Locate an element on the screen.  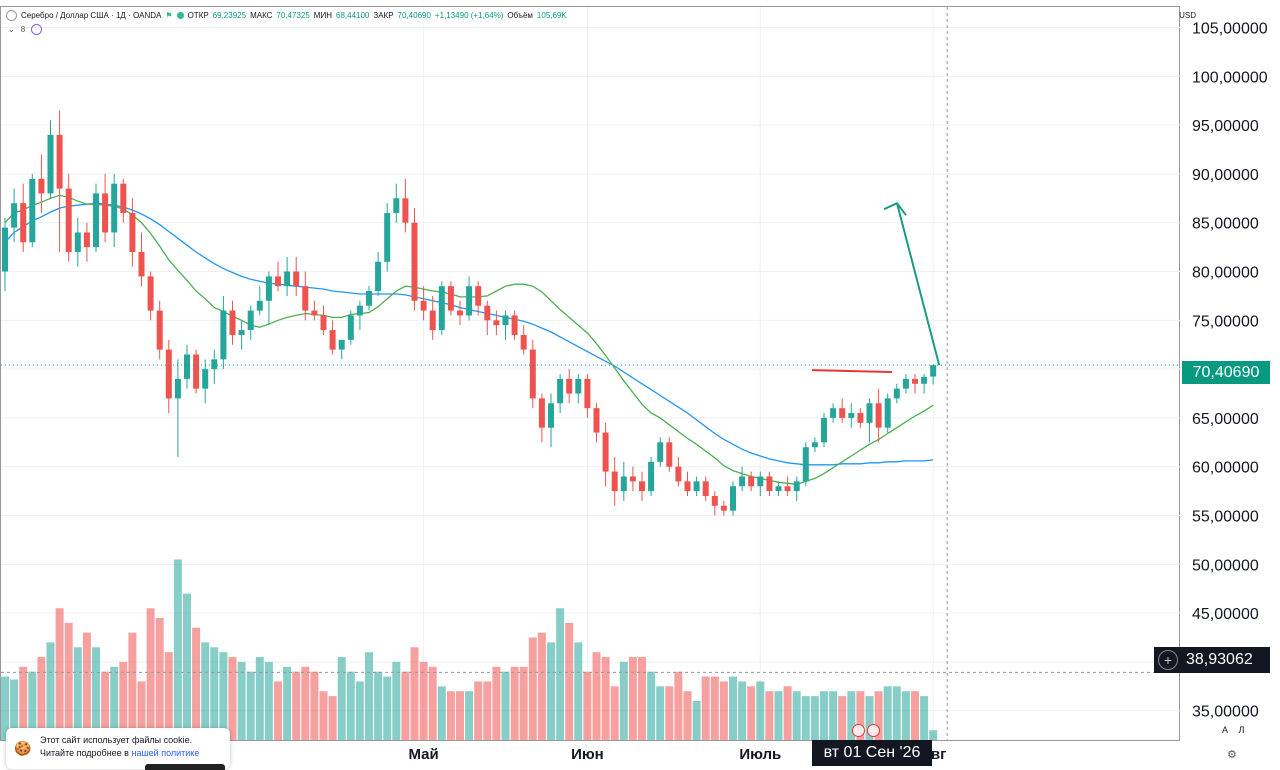
axis-mode-toggles: А Л is located at coordinates (1235, 730).